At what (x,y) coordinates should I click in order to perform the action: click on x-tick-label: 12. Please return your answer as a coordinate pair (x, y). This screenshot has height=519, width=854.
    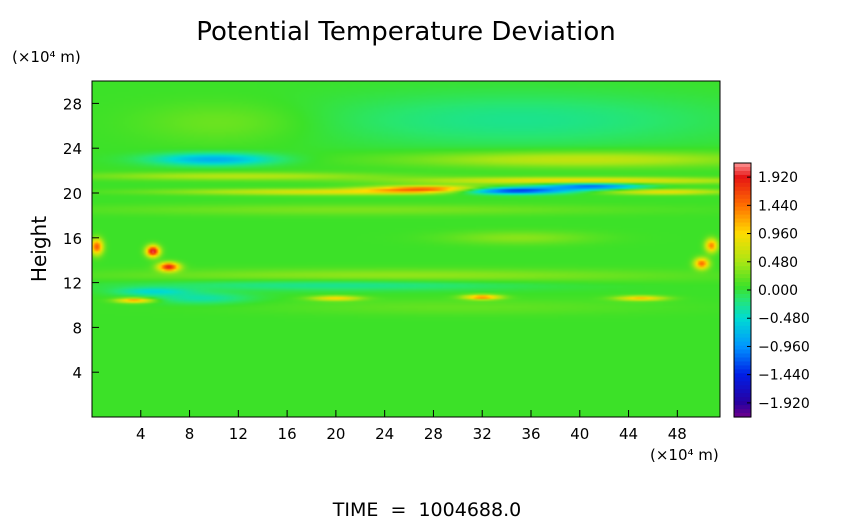
    Looking at the image, I should click on (238, 434).